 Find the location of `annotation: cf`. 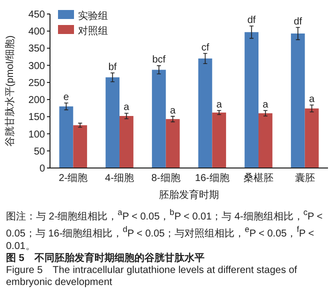

annotation: cf is located at coordinates (205, 48).